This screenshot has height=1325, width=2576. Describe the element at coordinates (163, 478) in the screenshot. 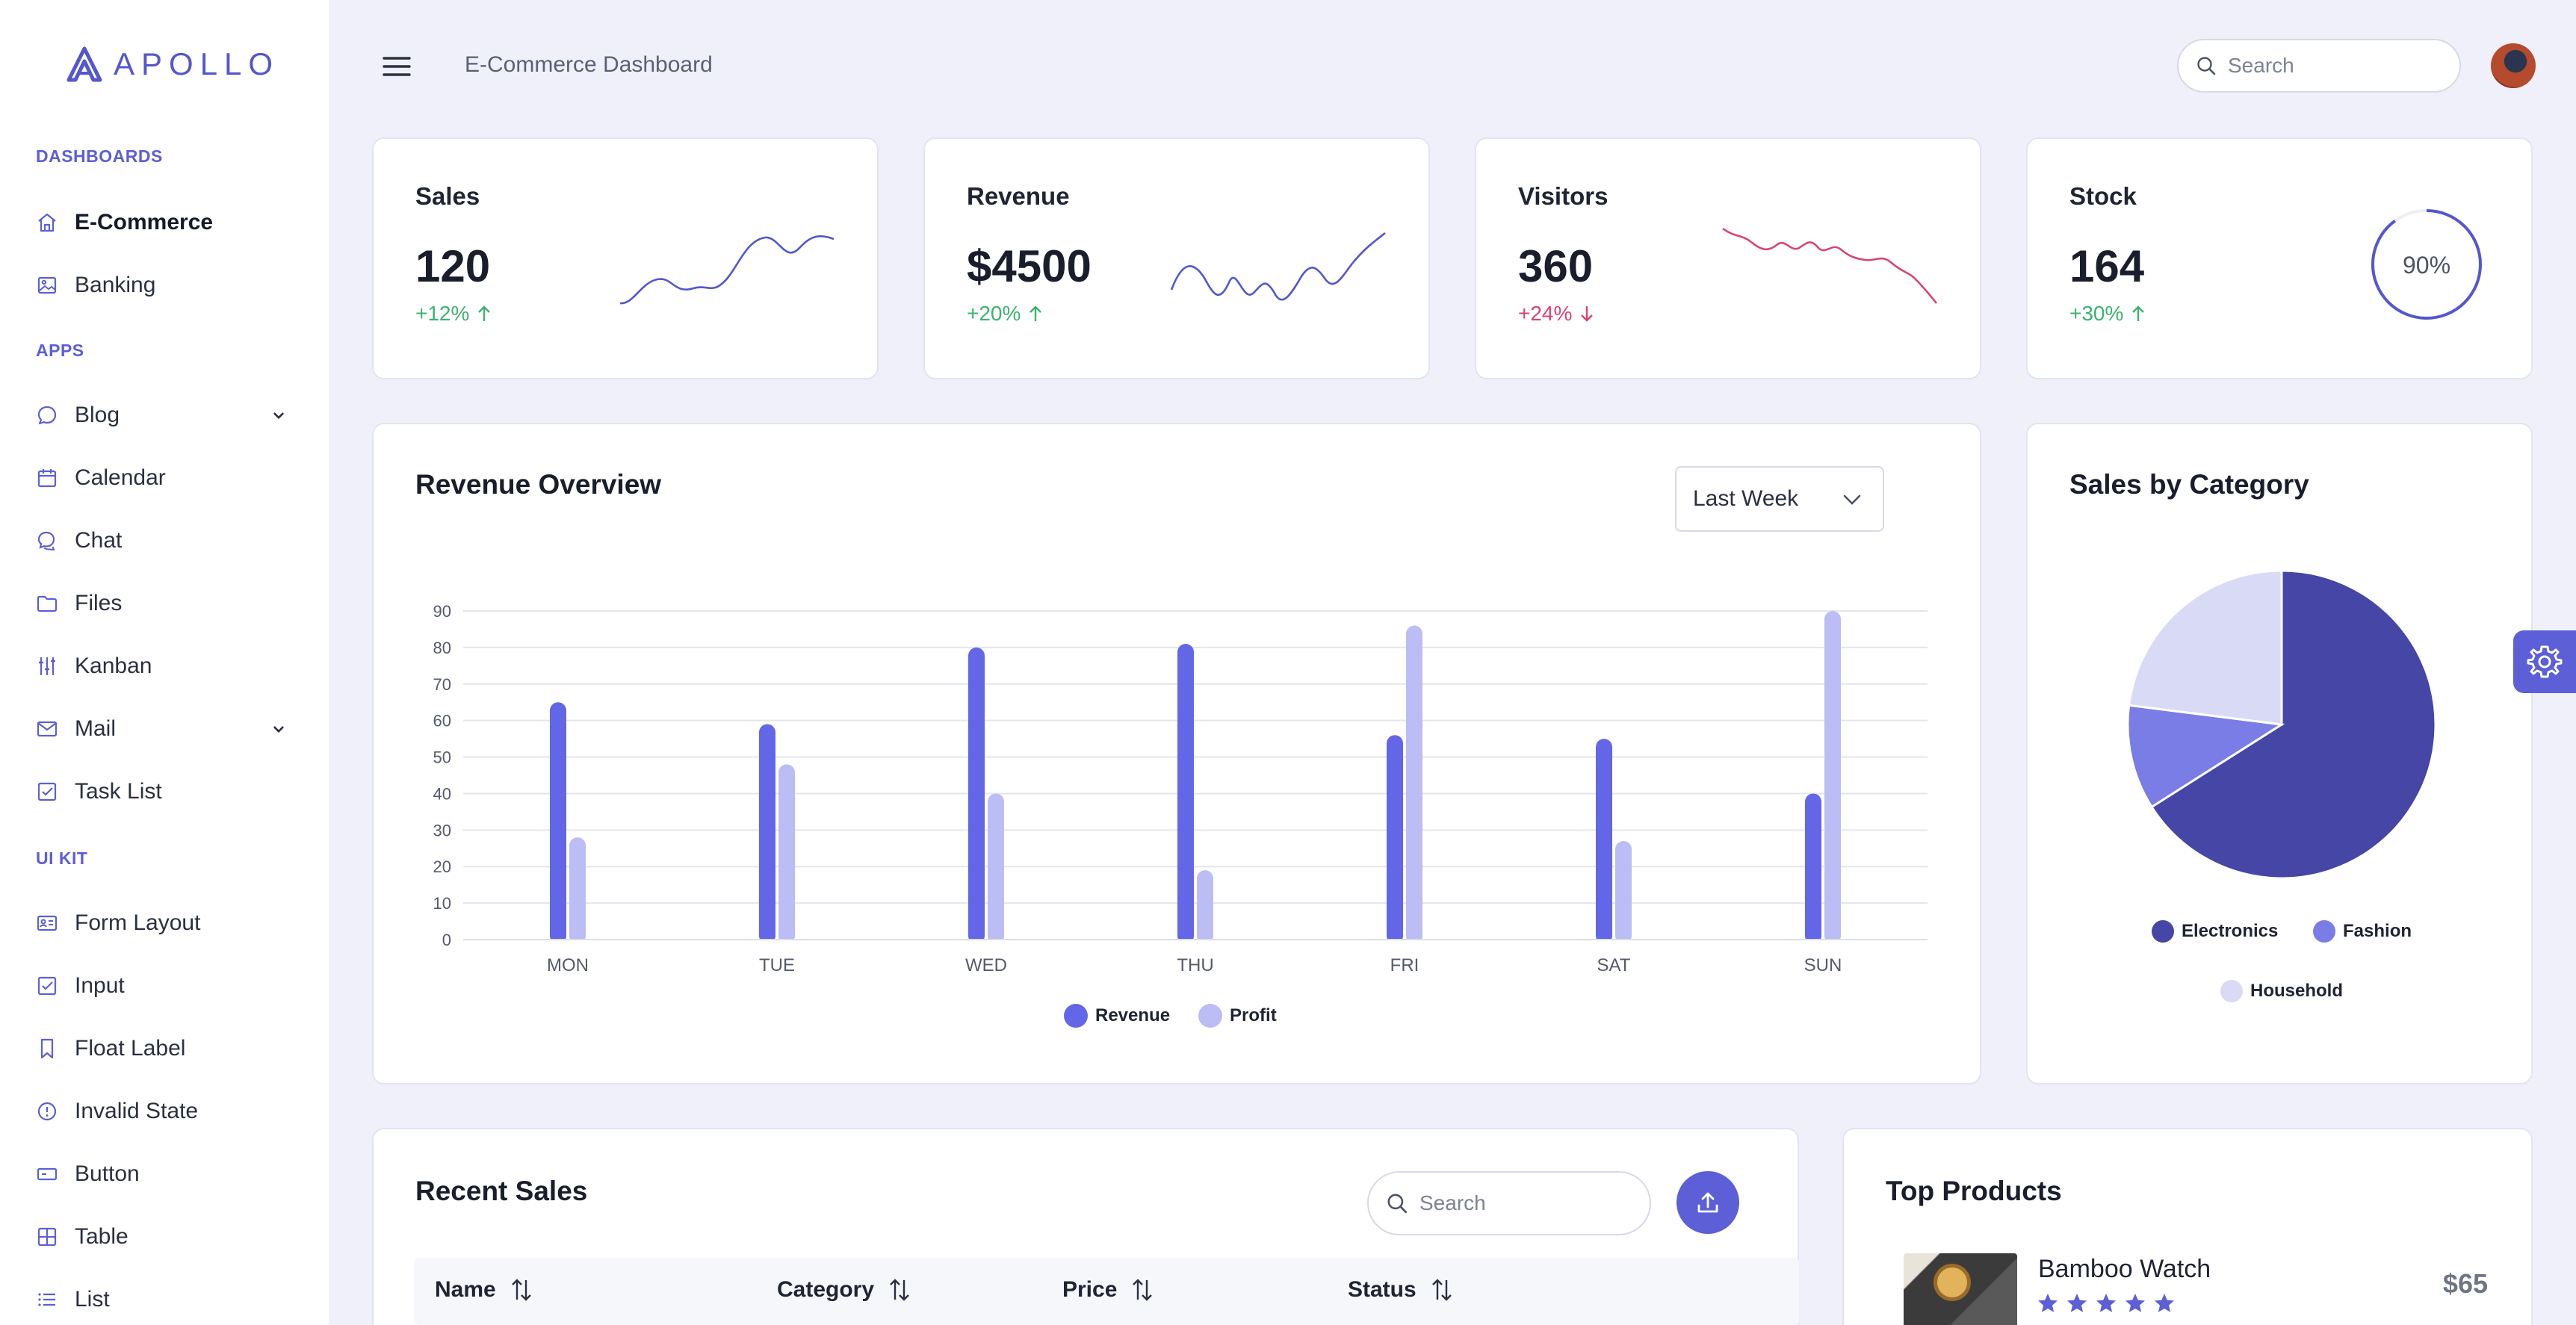

I see `sidebar-item-calendar: Calendar` at that location.